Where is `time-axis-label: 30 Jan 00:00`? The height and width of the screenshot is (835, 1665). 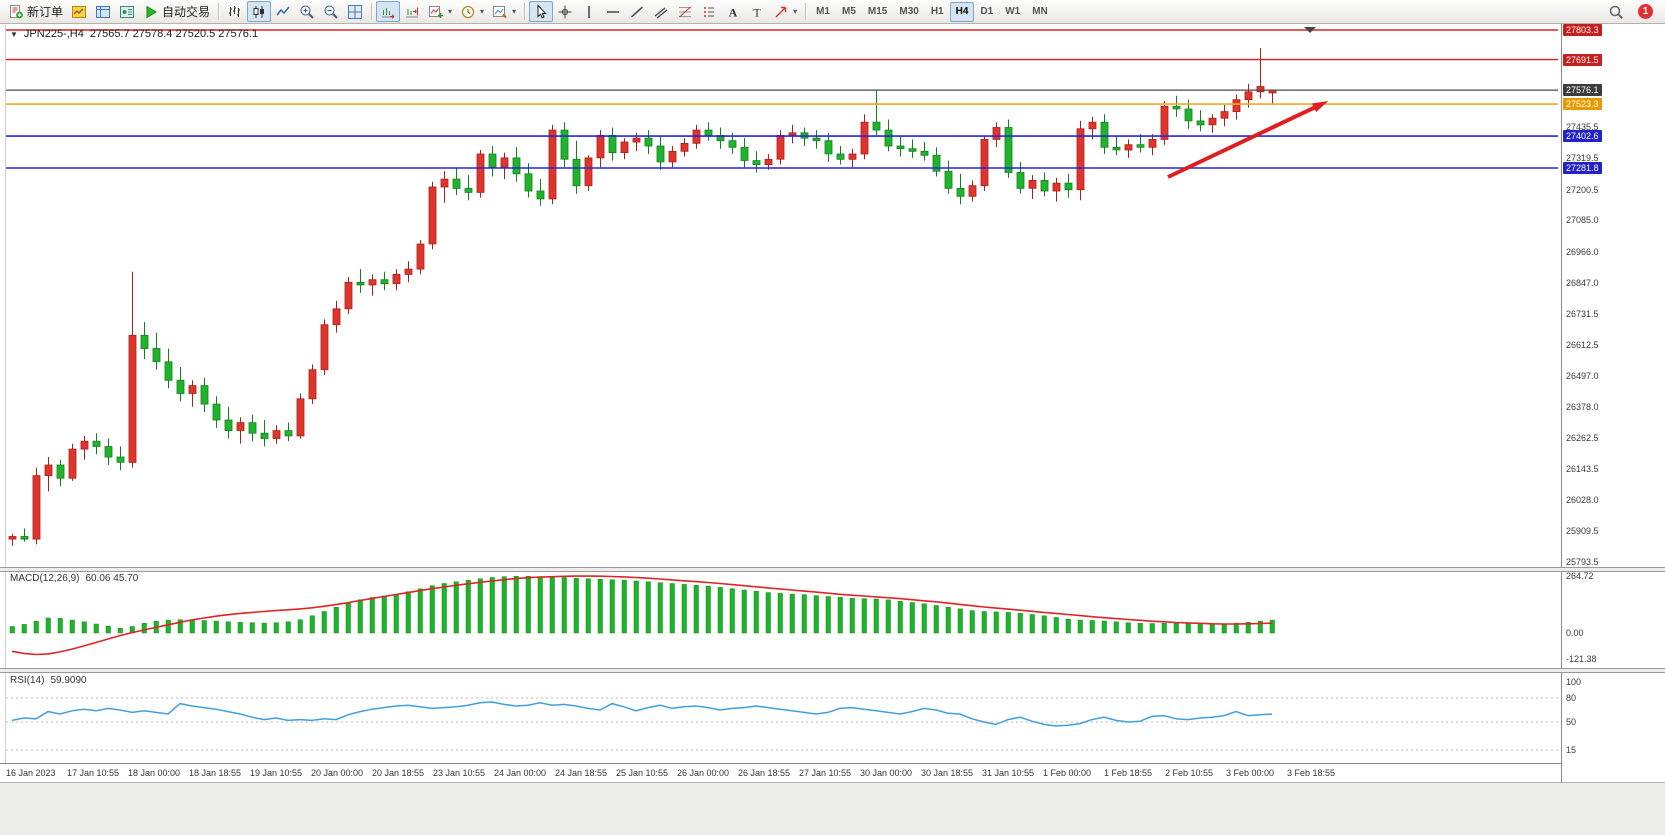 time-axis-label: 30 Jan 00:00 is located at coordinates (886, 773).